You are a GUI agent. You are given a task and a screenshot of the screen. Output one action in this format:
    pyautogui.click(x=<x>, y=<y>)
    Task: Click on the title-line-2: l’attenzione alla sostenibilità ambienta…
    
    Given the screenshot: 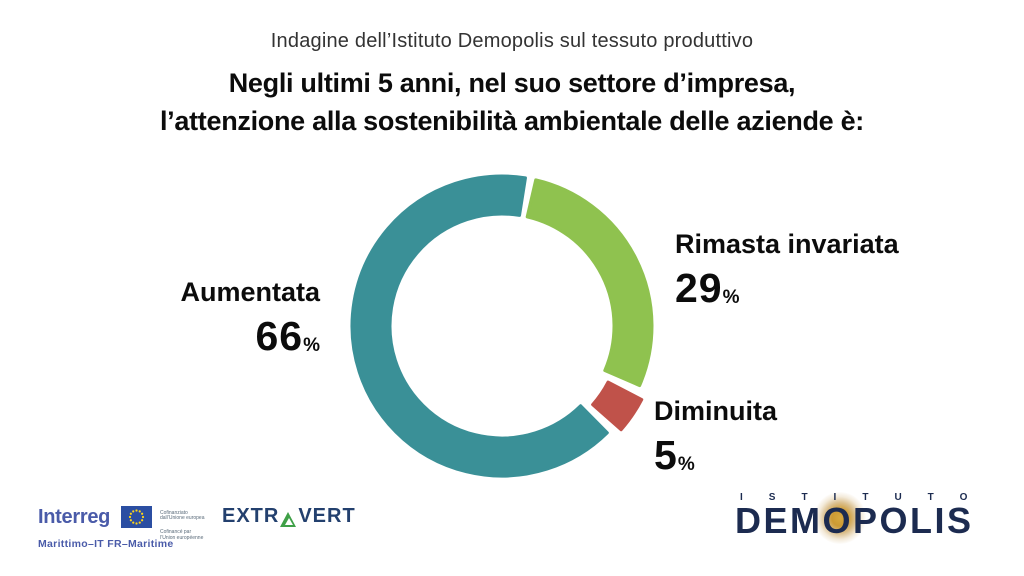 What is the action you would take?
    pyautogui.click(x=511, y=121)
    